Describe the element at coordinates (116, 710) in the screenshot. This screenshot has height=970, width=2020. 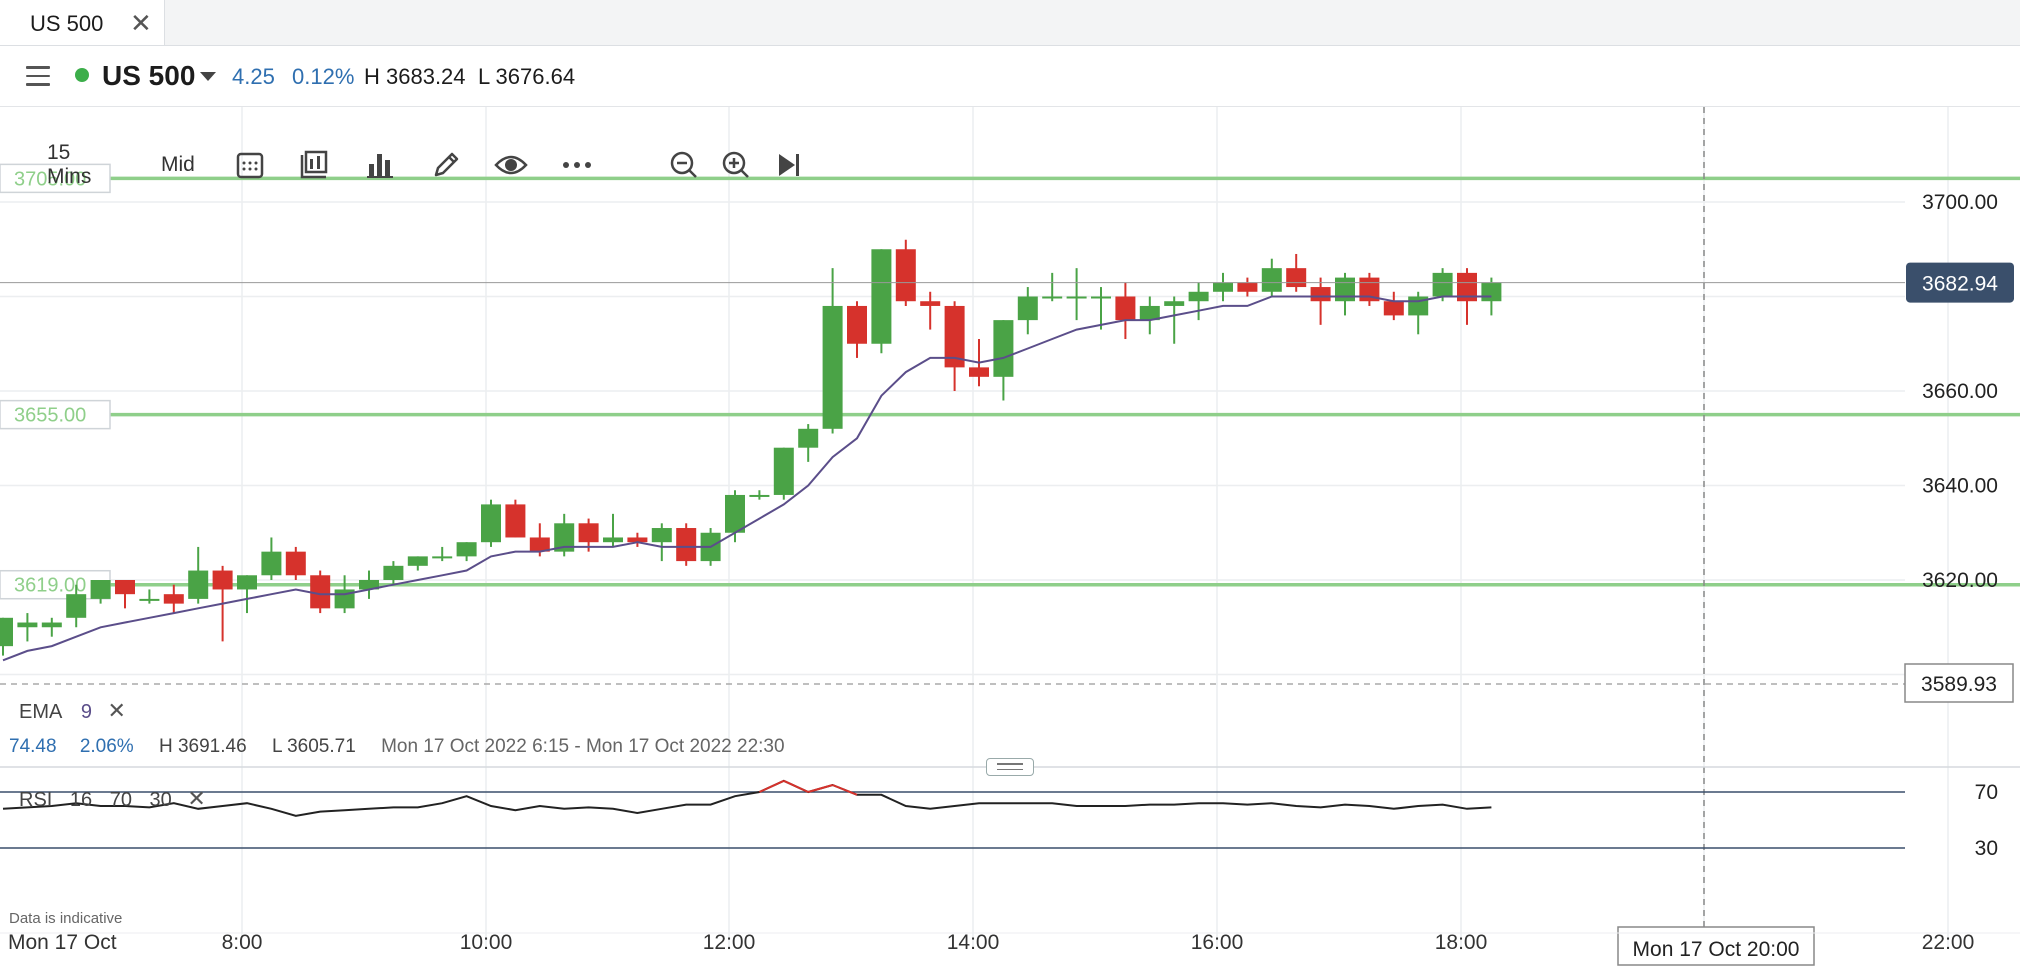
I see `remove-ema-icon: ✕` at that location.